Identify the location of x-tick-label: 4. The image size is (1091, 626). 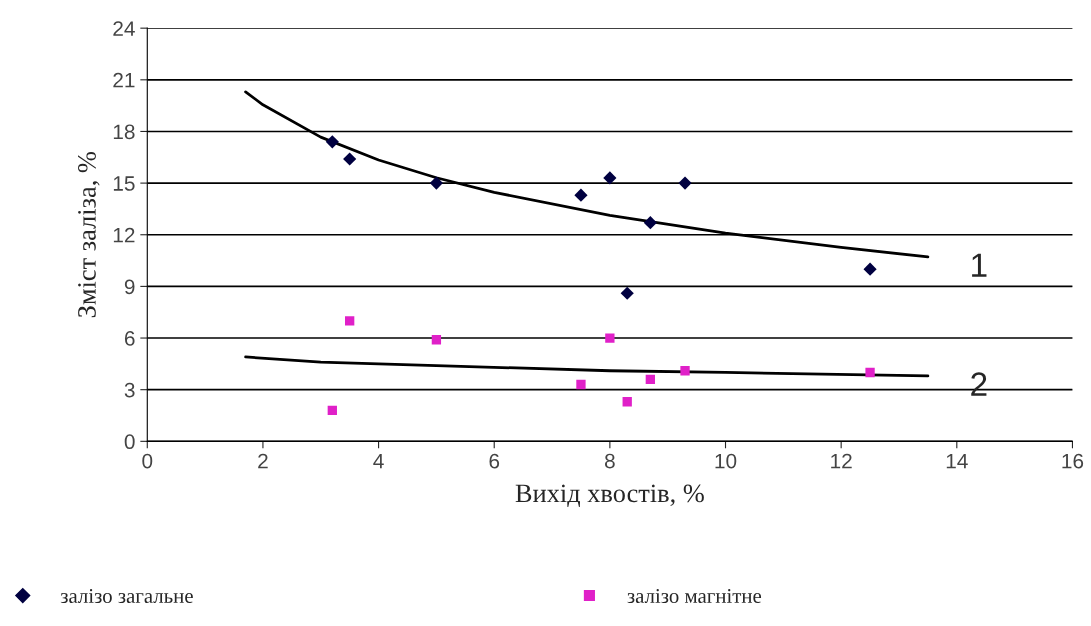
(378, 461).